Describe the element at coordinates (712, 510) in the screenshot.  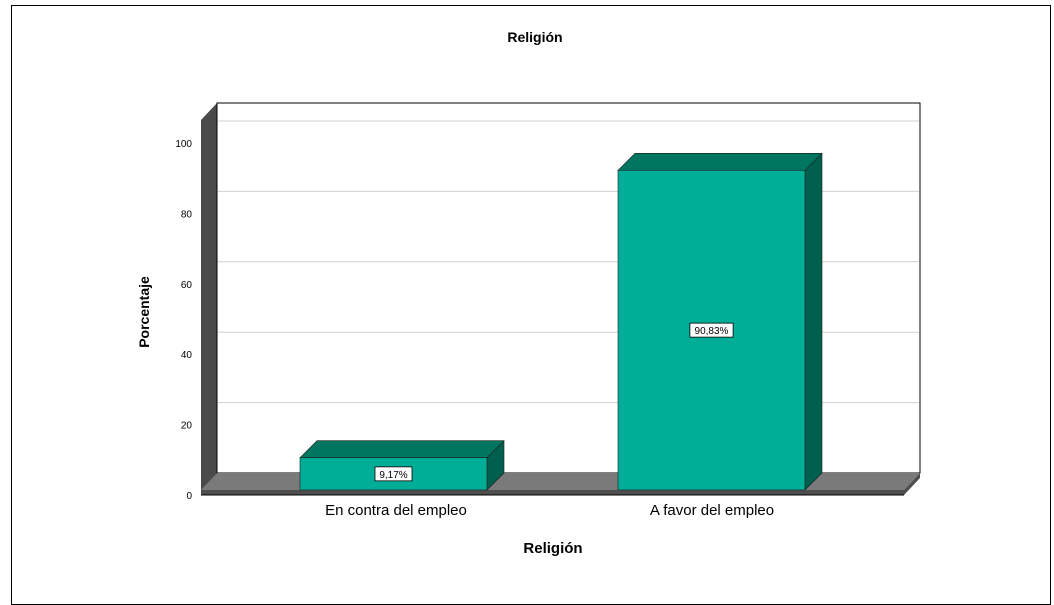
I see `x-tick-label-1: A favor del empleo` at that location.